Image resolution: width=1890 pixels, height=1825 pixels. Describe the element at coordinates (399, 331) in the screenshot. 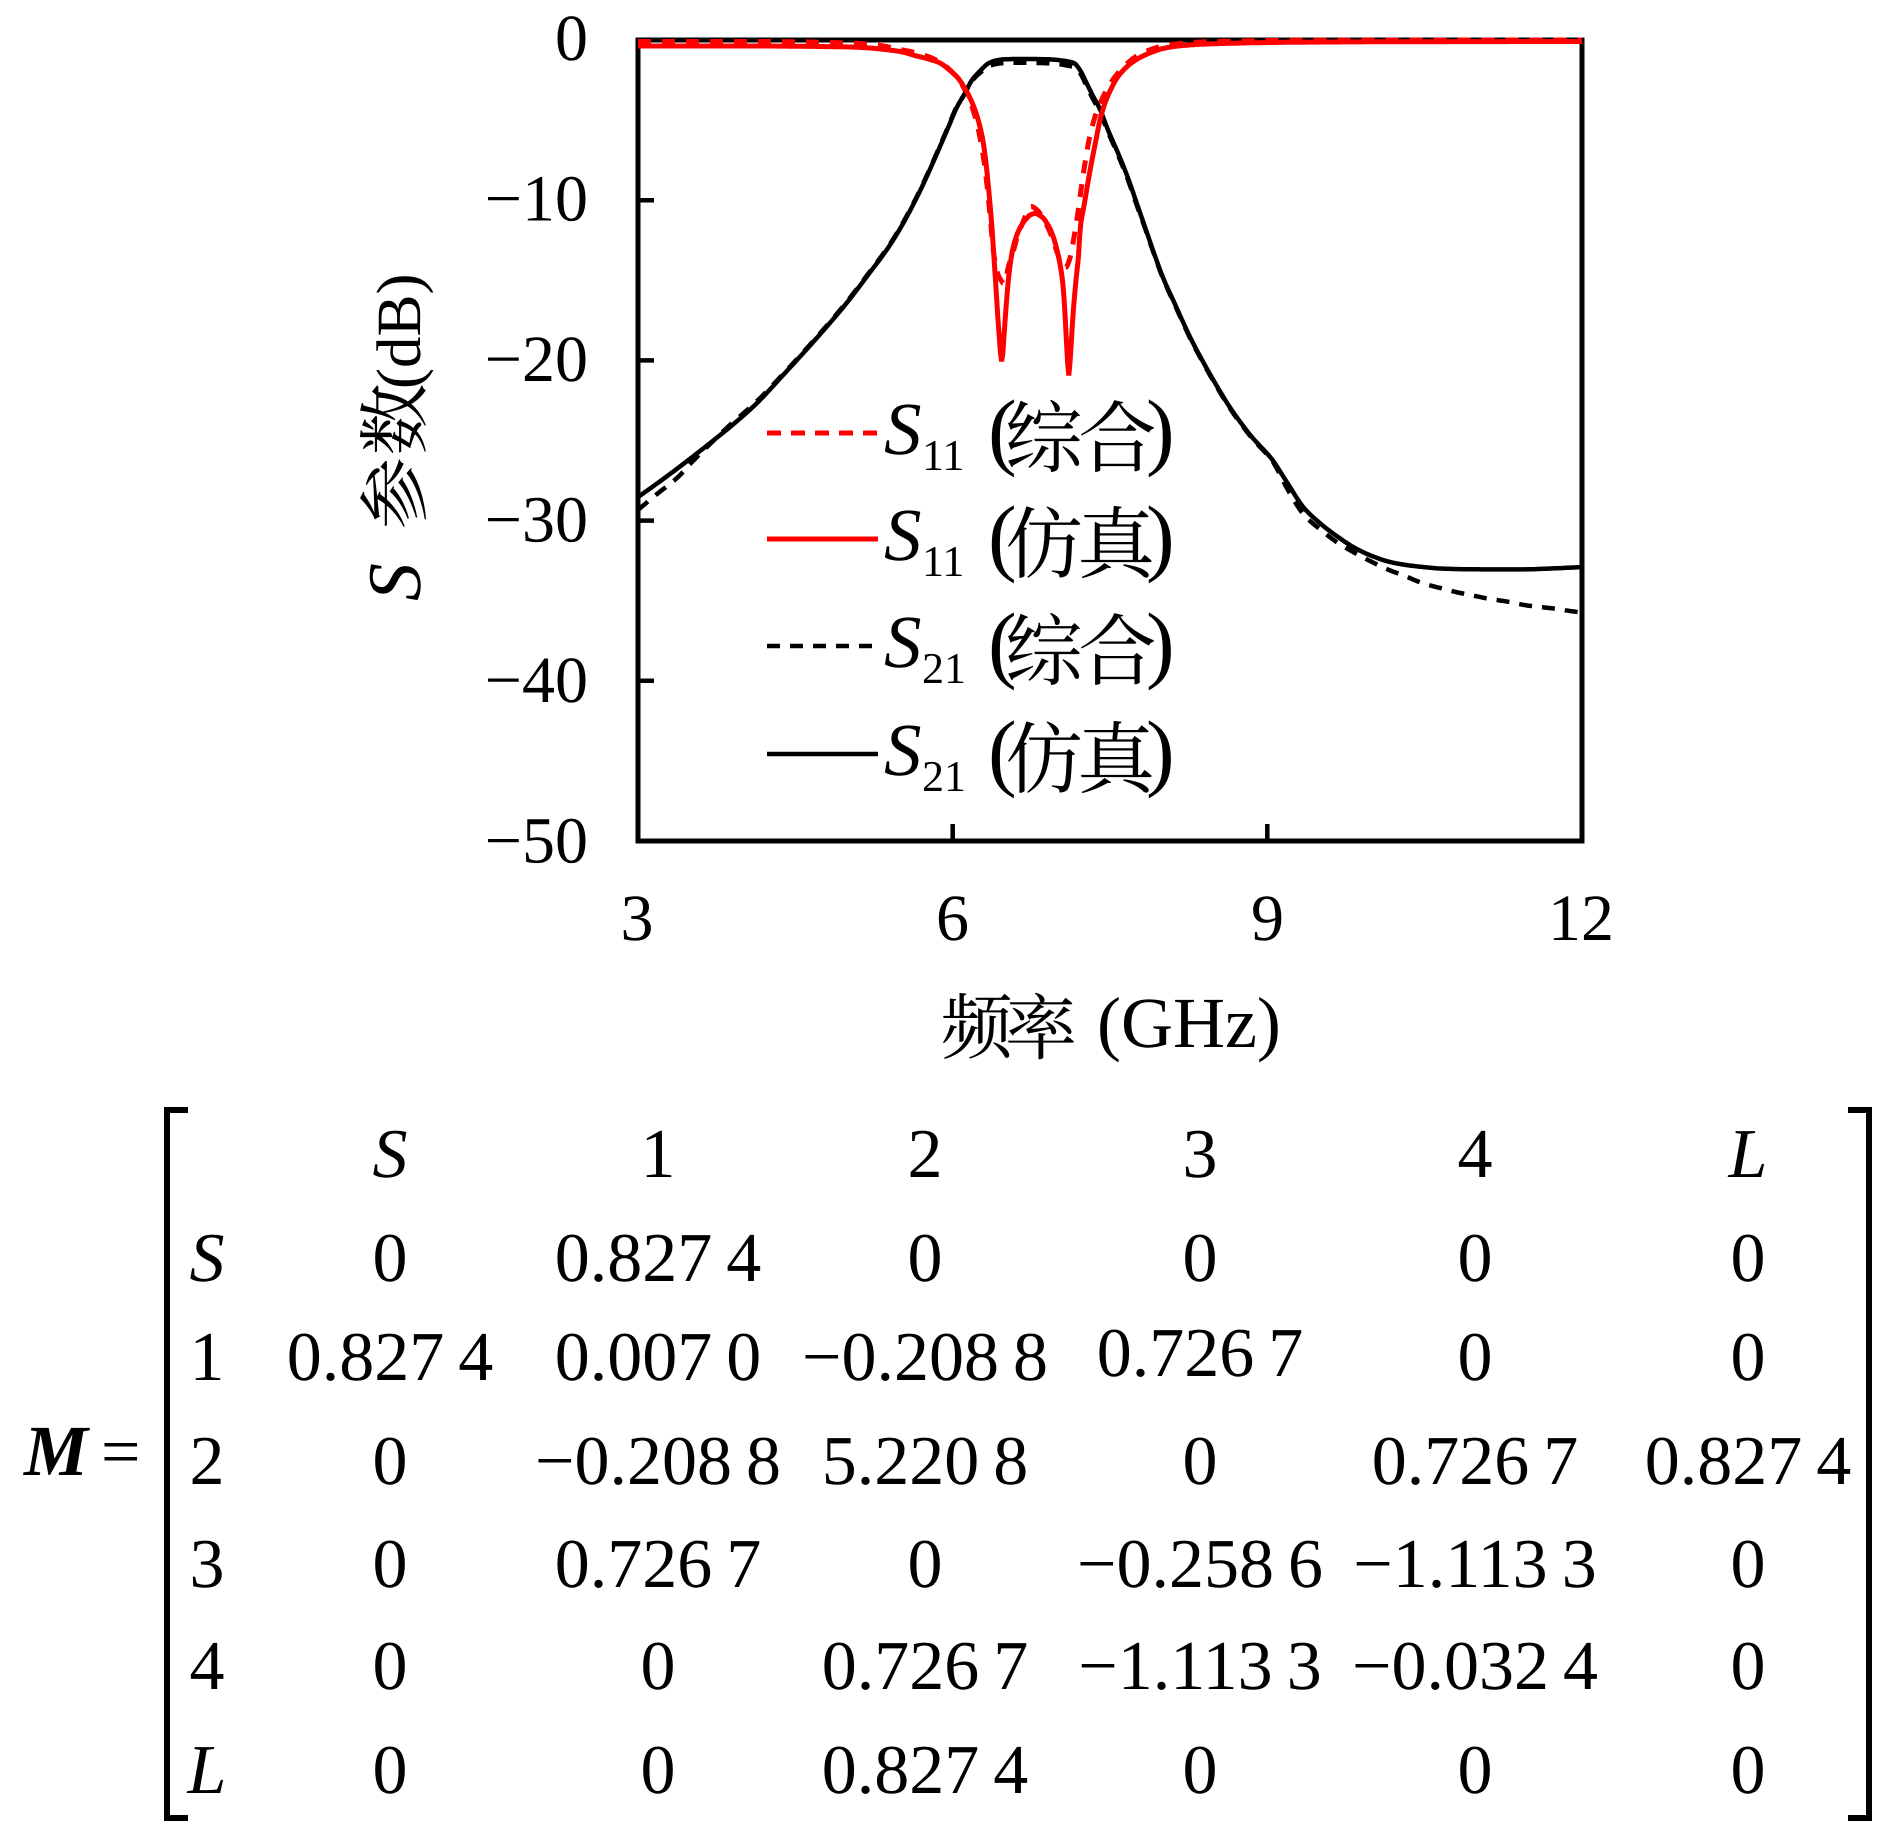

I see `svg-text: (dB)` at that location.